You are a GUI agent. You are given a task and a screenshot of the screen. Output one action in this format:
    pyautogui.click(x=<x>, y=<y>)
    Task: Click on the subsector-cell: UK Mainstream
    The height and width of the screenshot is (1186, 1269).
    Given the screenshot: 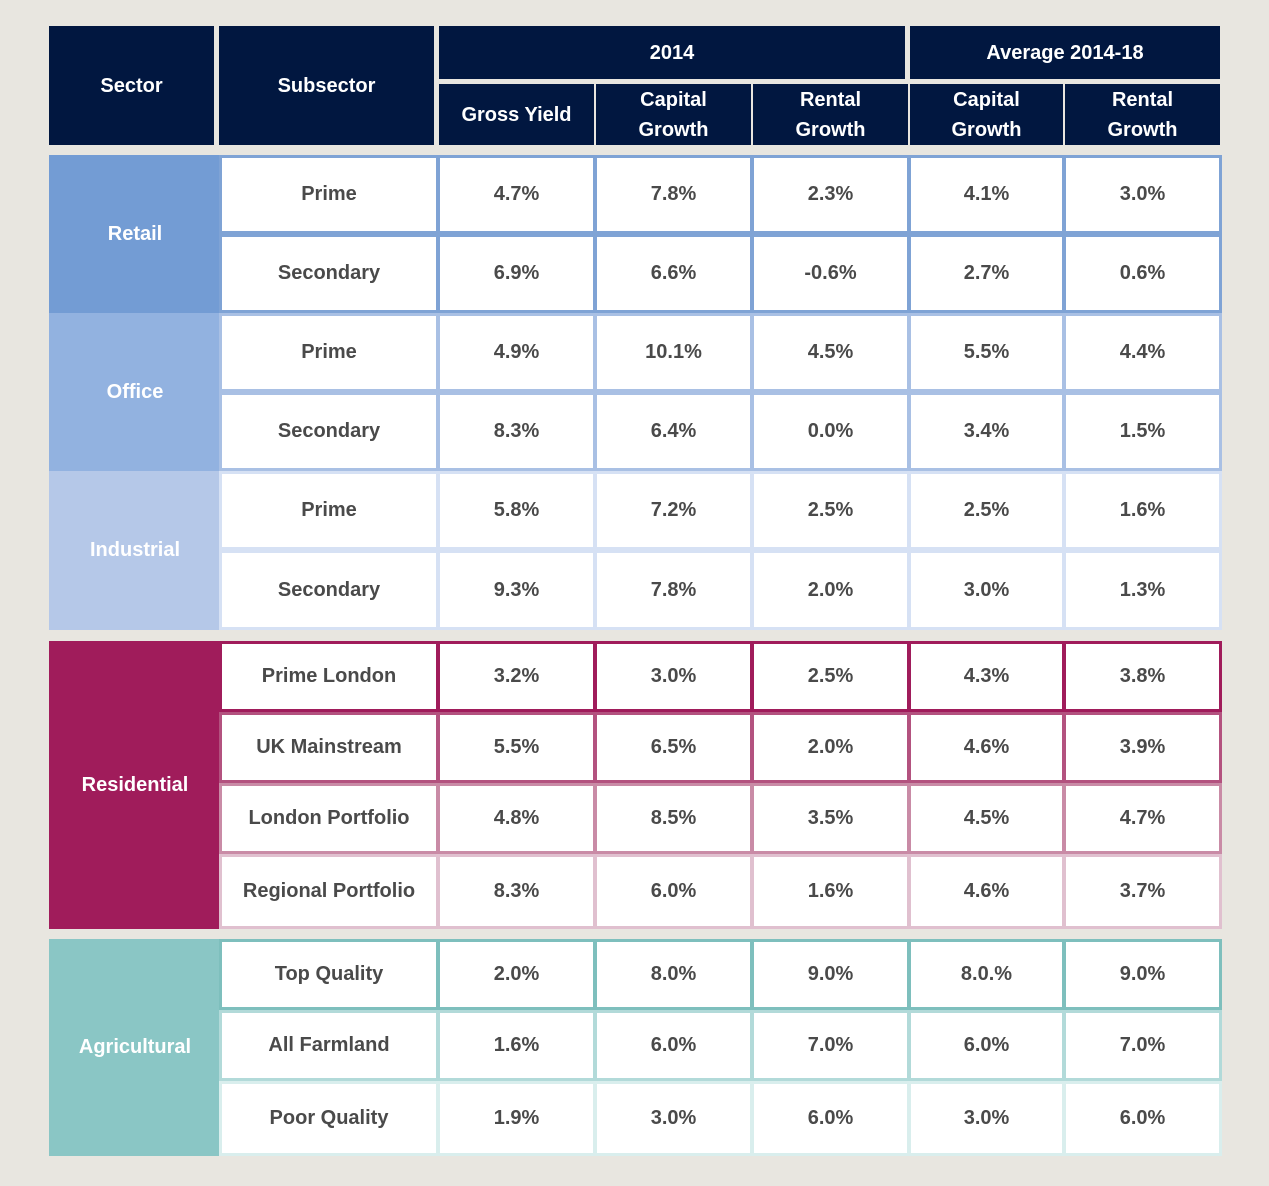 What is the action you would take?
    pyautogui.click(x=329, y=747)
    